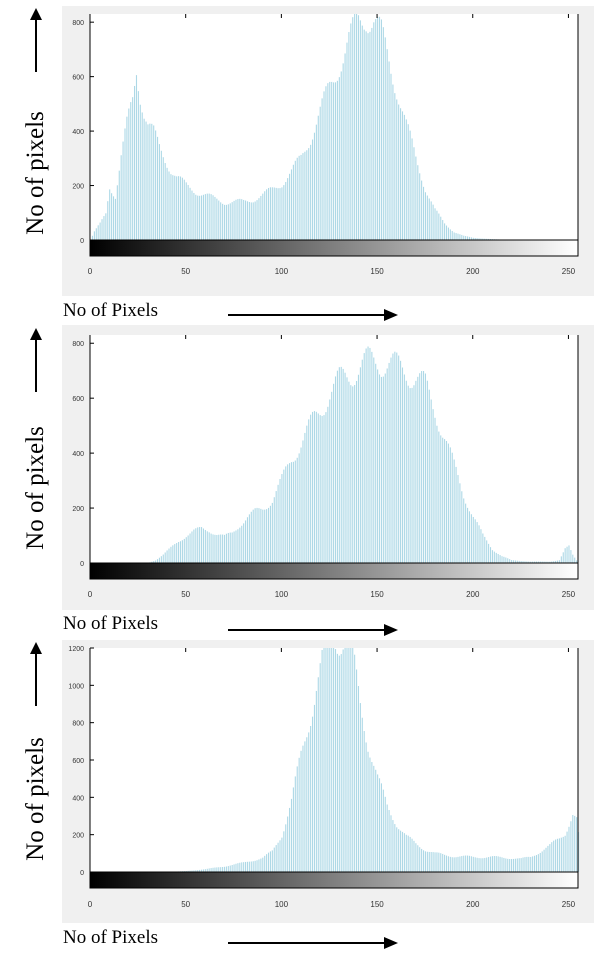 The width and height of the screenshot is (595, 956). What do you see at coordinates (78, 454) in the screenshot?
I see `y-tick-label: 400` at bounding box center [78, 454].